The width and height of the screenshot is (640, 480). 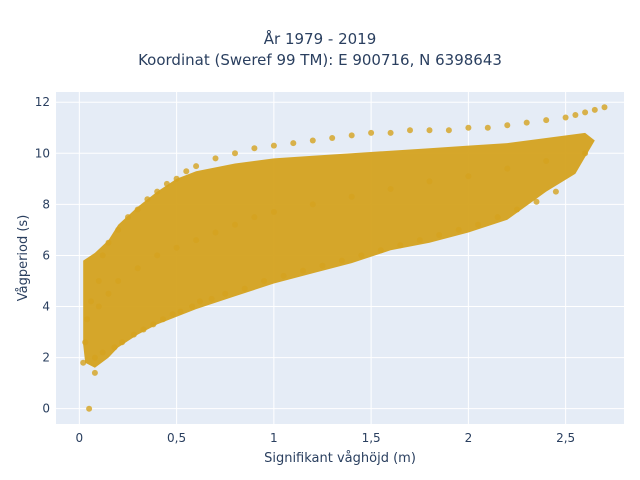 What do you see at coordinates (371, 438) in the screenshot?
I see `x-tick-label: 1,5` at bounding box center [371, 438].